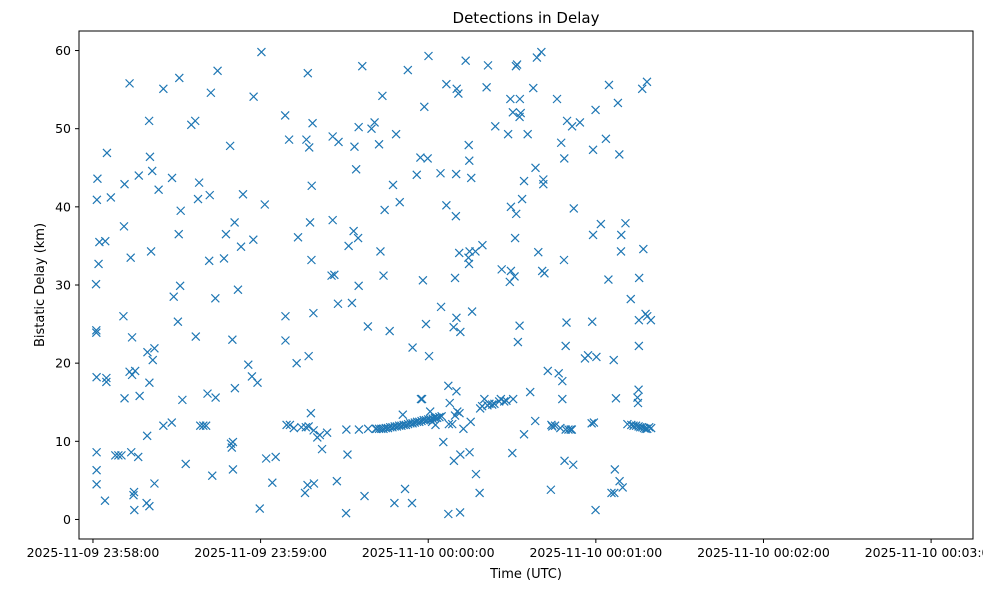 This screenshot has height=590, width=983. I want to click on chart-title: Detections in Delay, so click(526, 18).